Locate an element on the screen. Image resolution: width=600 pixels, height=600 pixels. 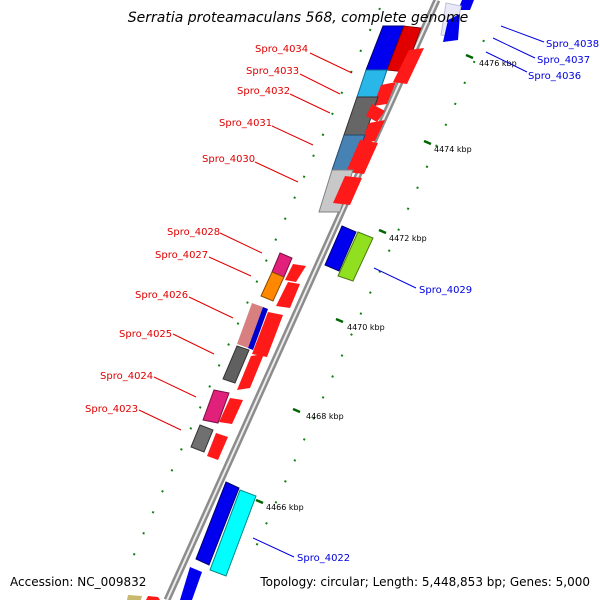
label-spro-4031: Spro_4031 is located at coordinates (245, 123).